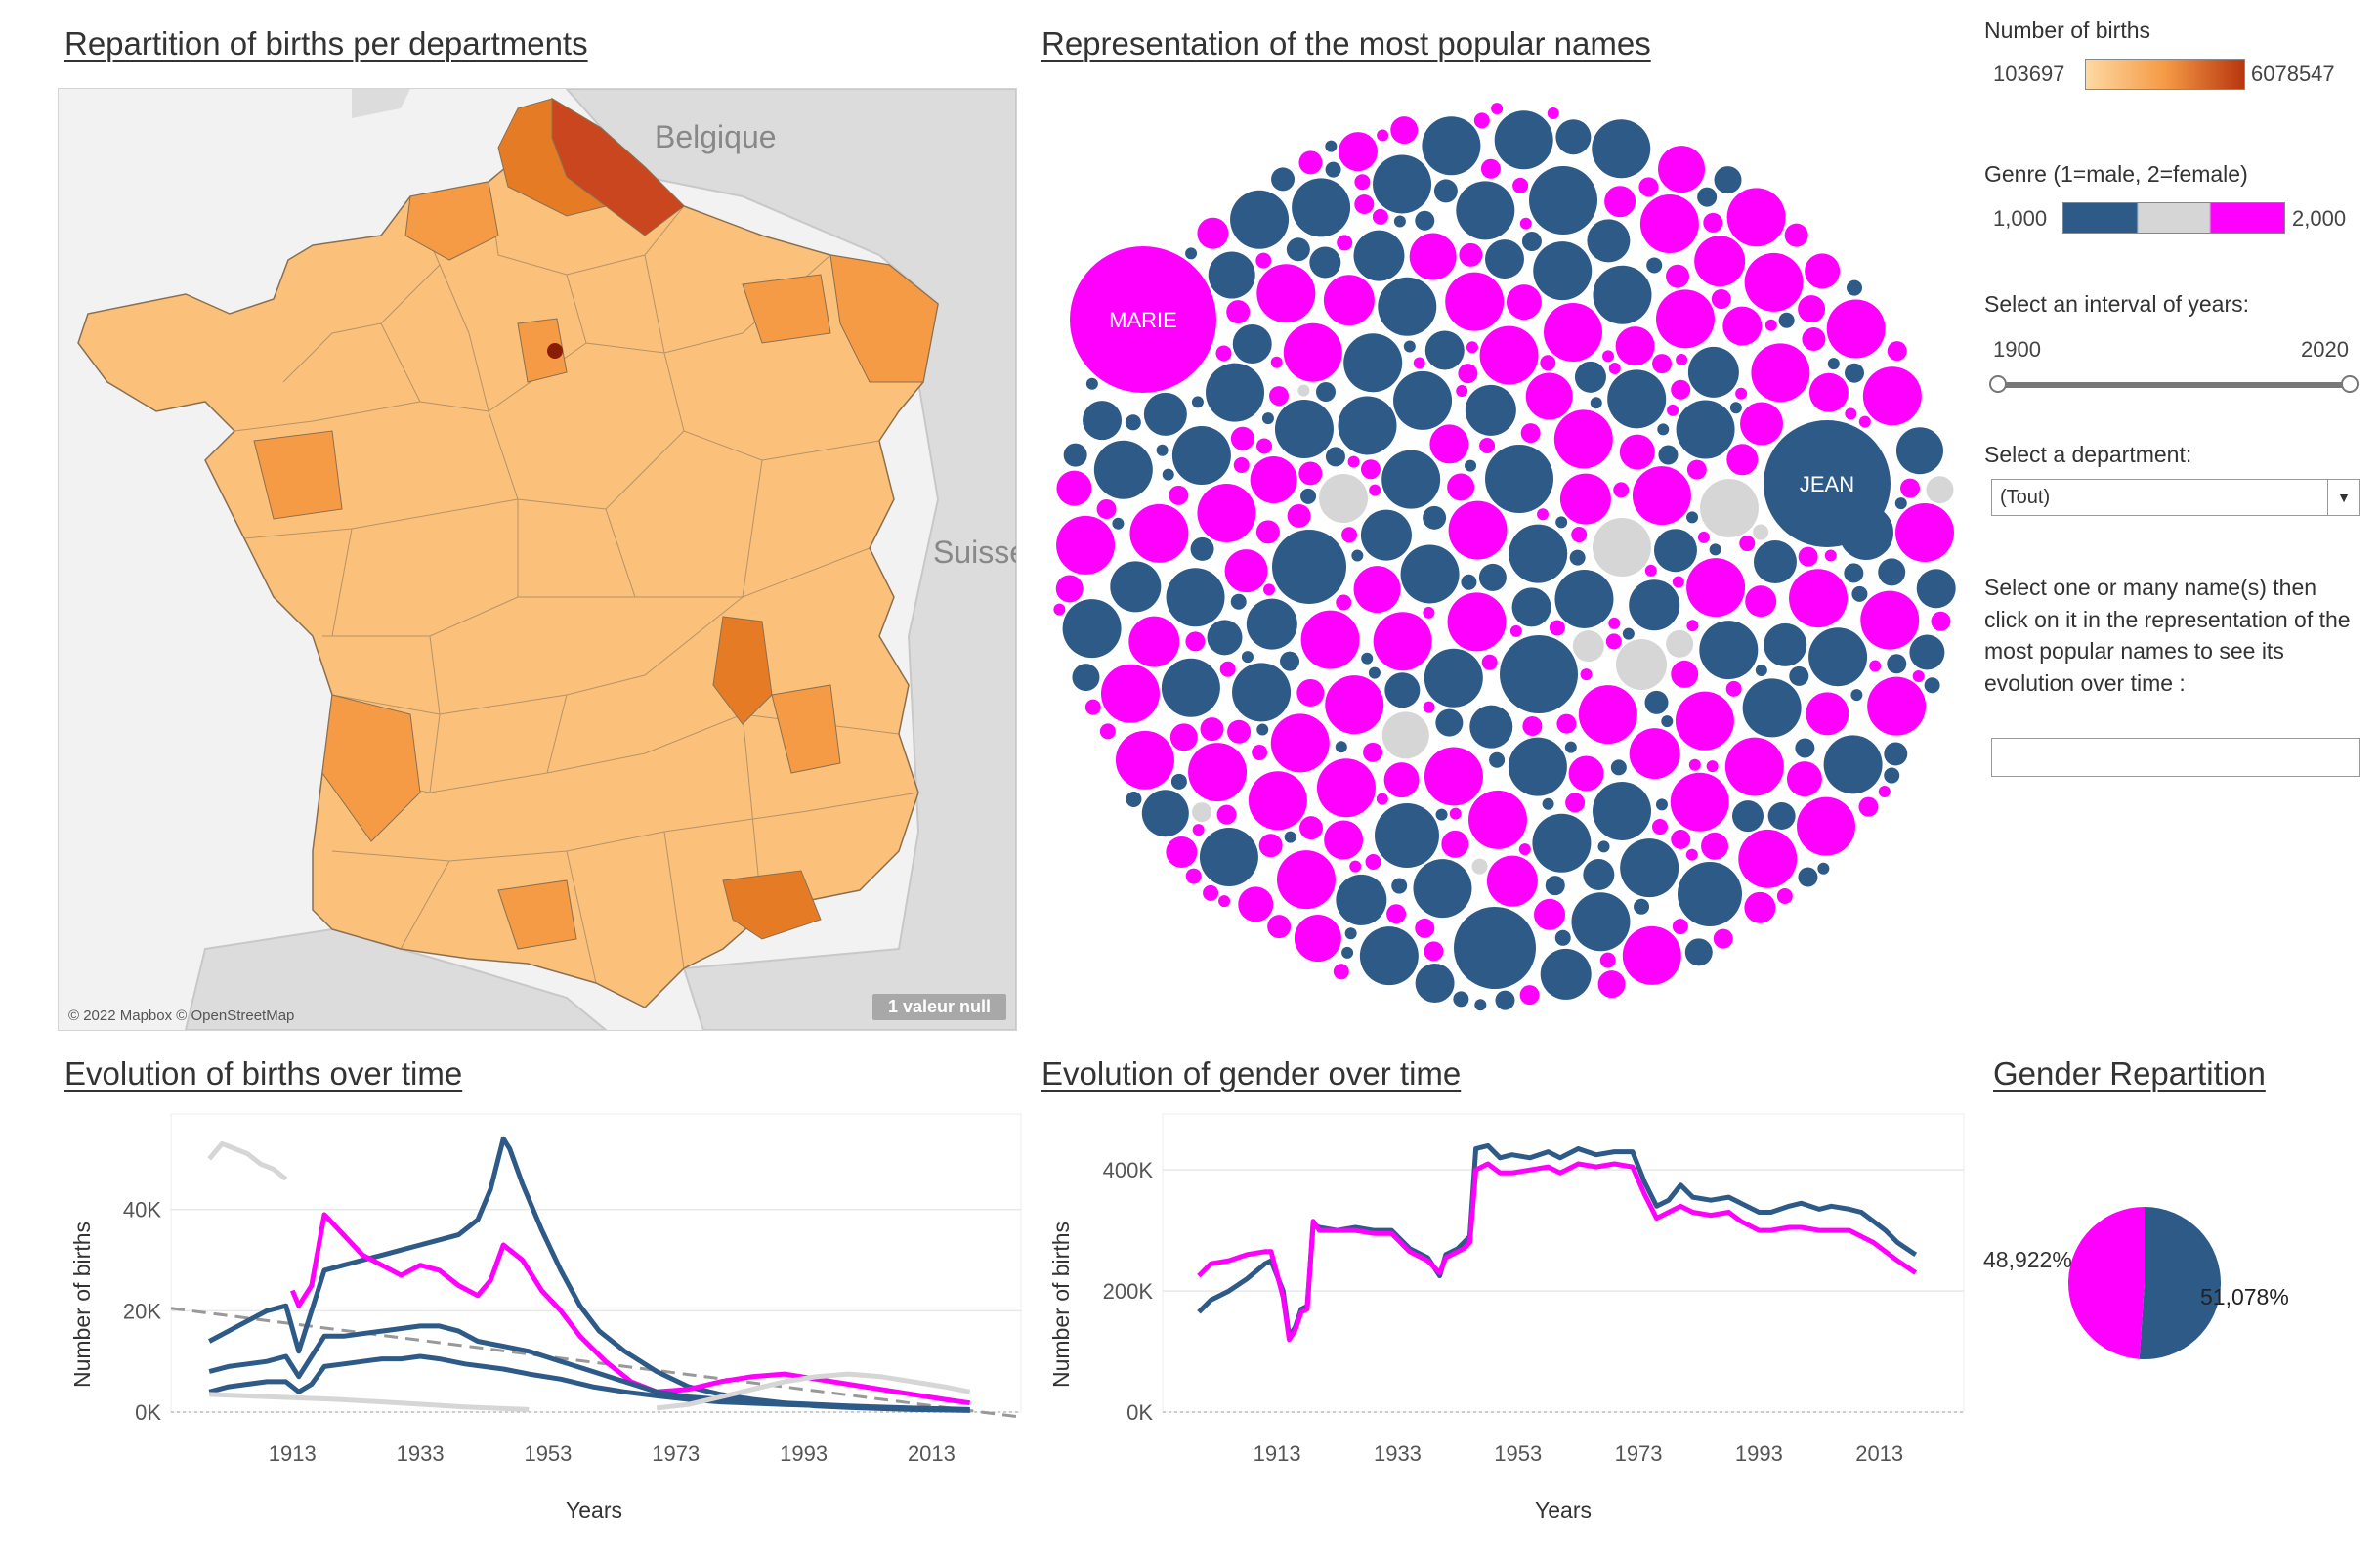 The image size is (2380, 1544). Describe the element at coordinates (542, 351) in the screenshot. I see `dept-val-doise` at that location.